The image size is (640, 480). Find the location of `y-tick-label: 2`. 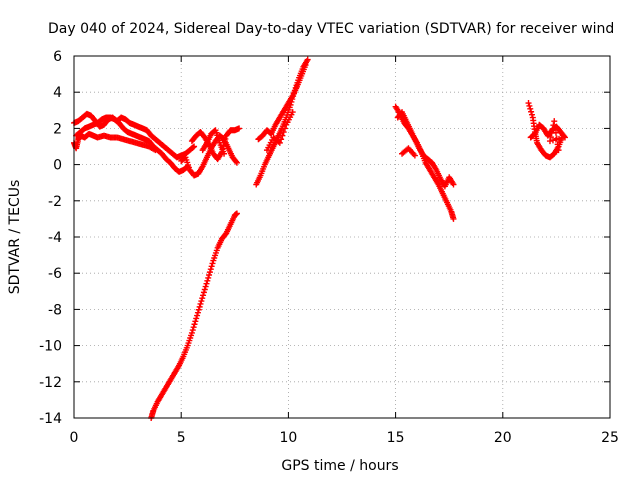

y-tick-label: 2 is located at coordinates (57, 129).